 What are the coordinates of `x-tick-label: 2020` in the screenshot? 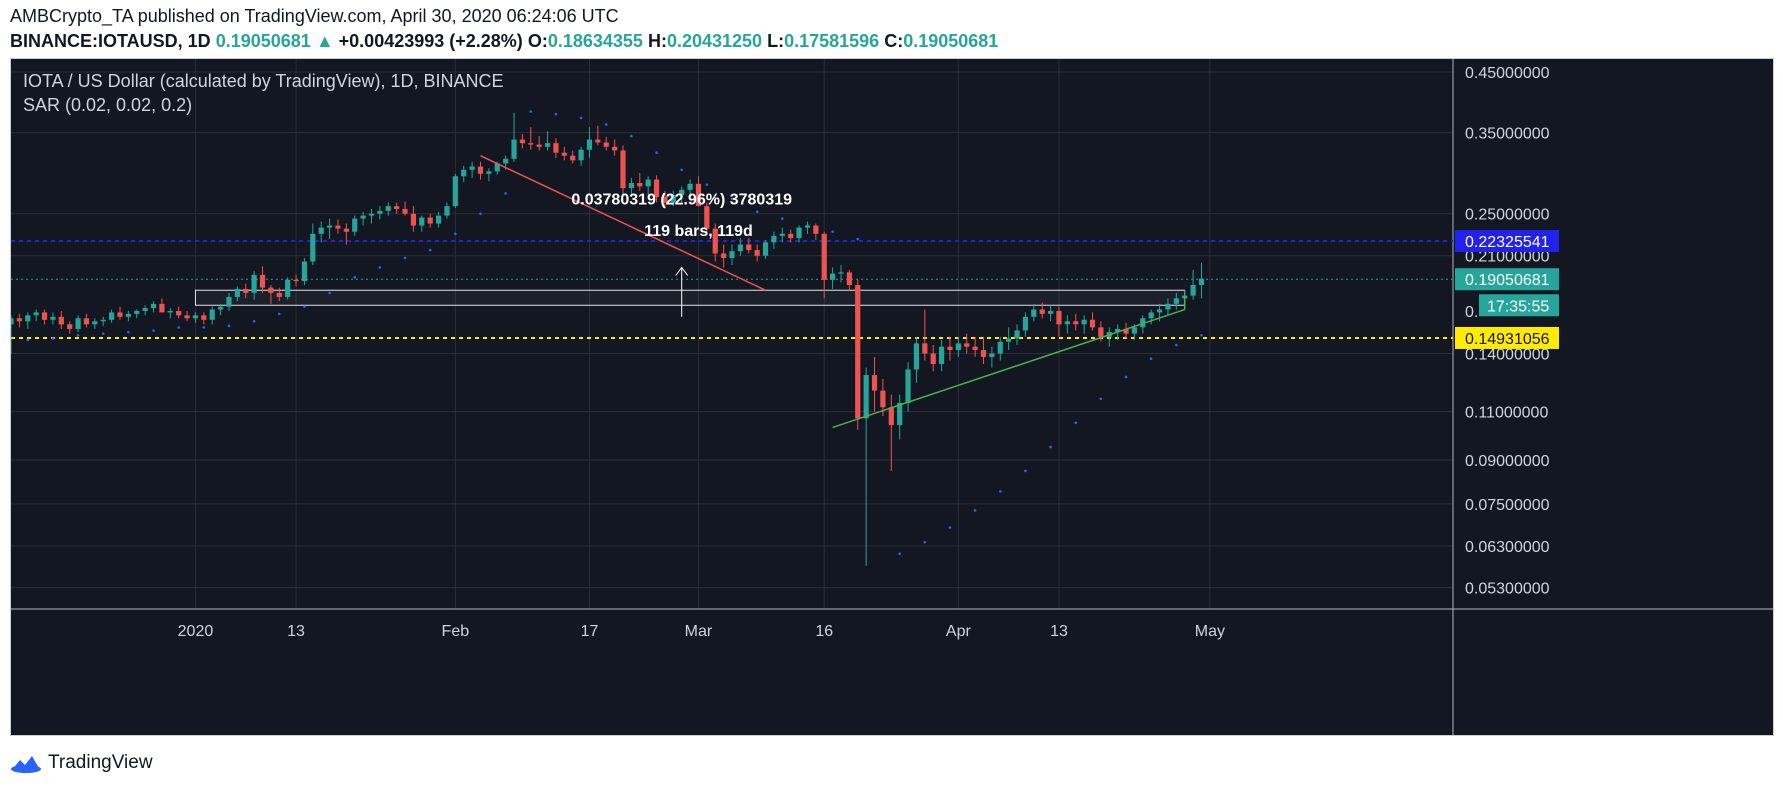 It's located at (196, 631).